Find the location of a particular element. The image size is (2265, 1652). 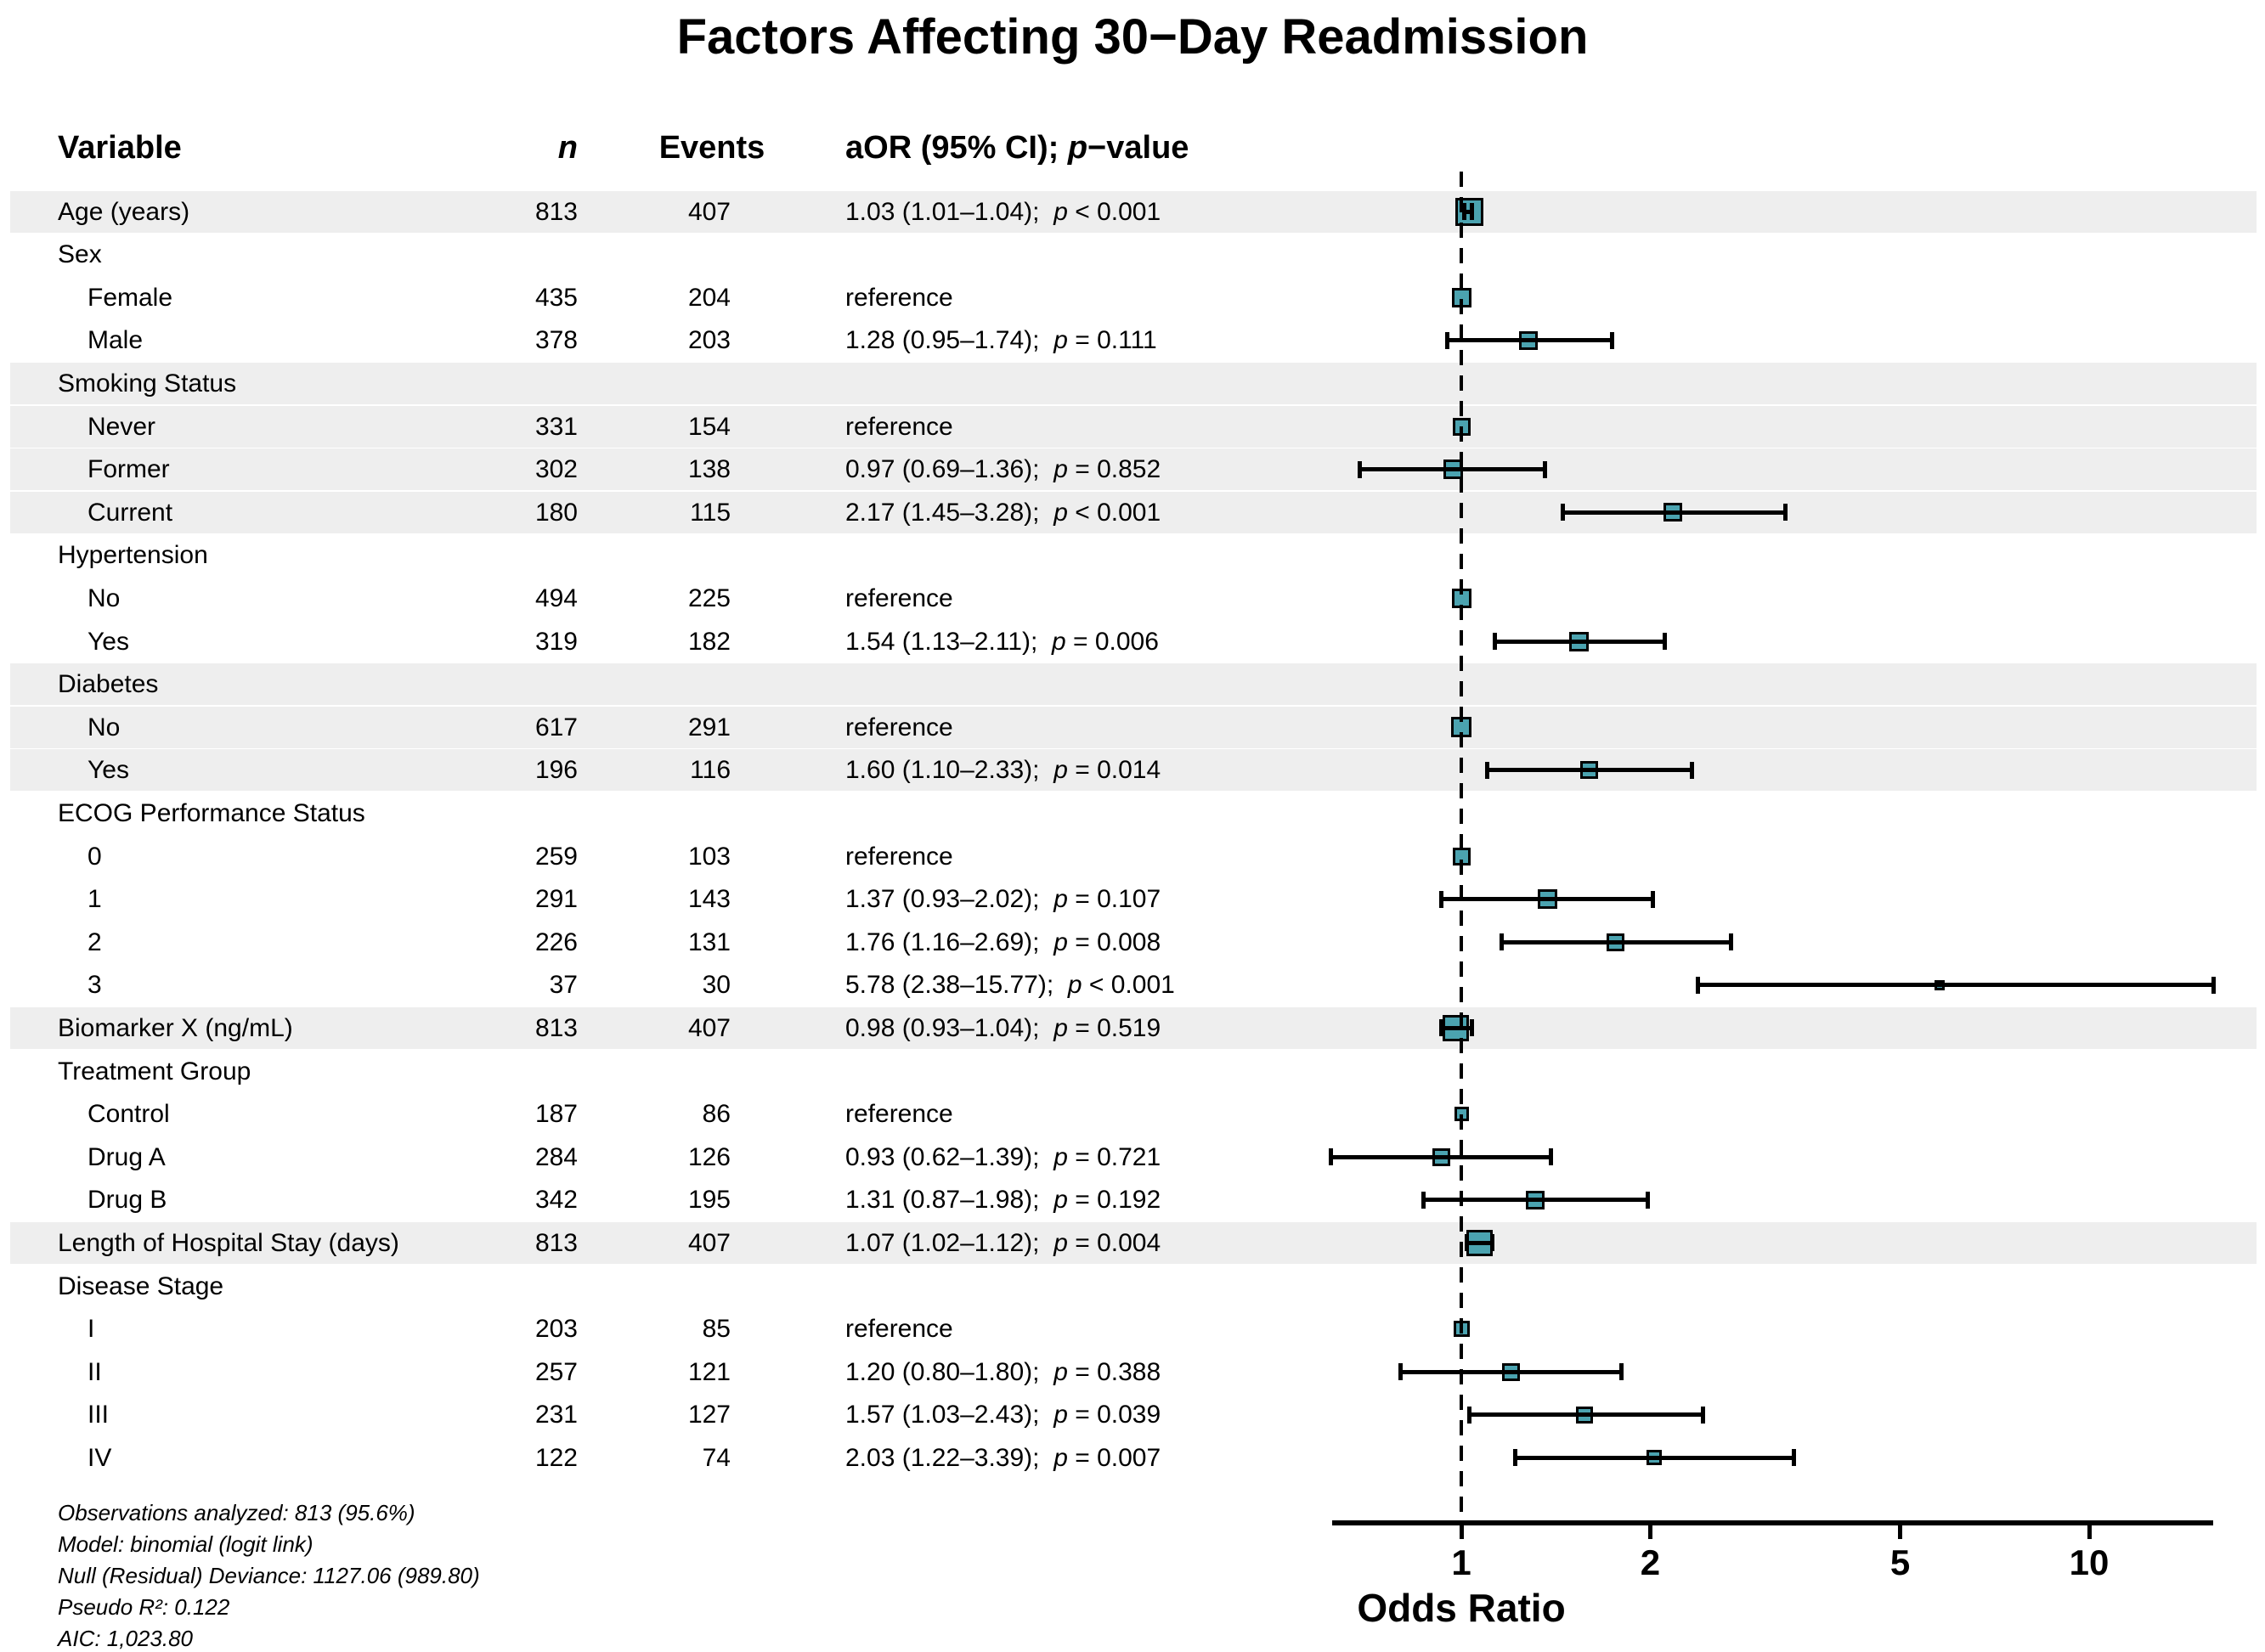

row-events-value: 126 is located at coordinates (709, 1156).